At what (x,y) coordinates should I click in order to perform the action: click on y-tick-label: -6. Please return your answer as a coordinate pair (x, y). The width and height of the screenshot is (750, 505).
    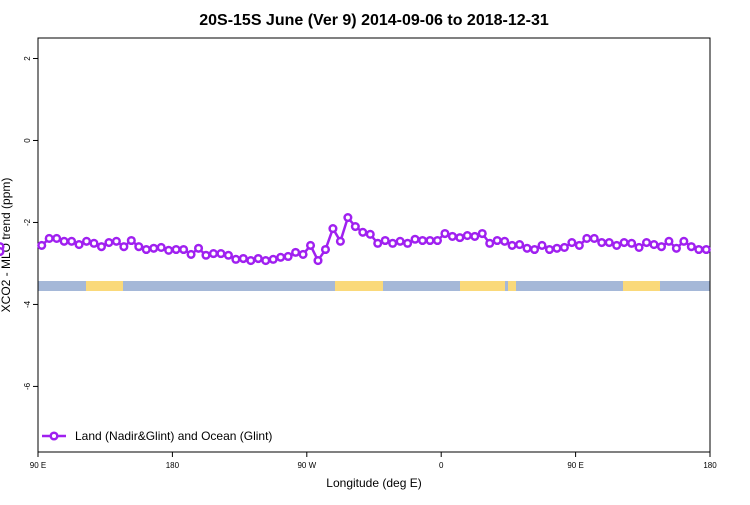
    Looking at the image, I should click on (27, 386).